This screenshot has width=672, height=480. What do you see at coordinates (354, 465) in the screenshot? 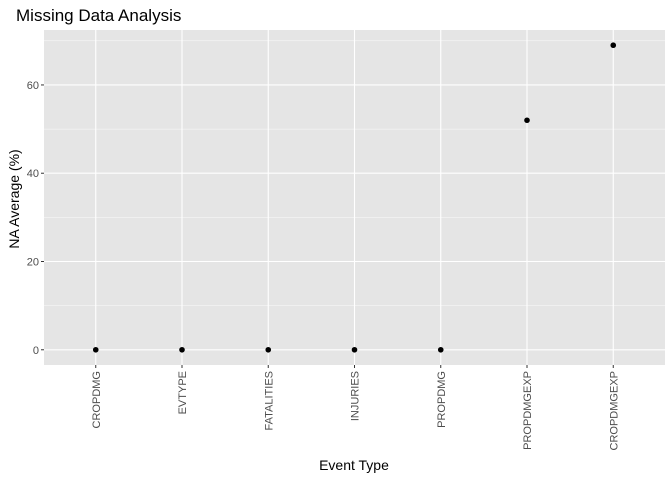
I see `x-axis-title: Event Type` at bounding box center [354, 465].